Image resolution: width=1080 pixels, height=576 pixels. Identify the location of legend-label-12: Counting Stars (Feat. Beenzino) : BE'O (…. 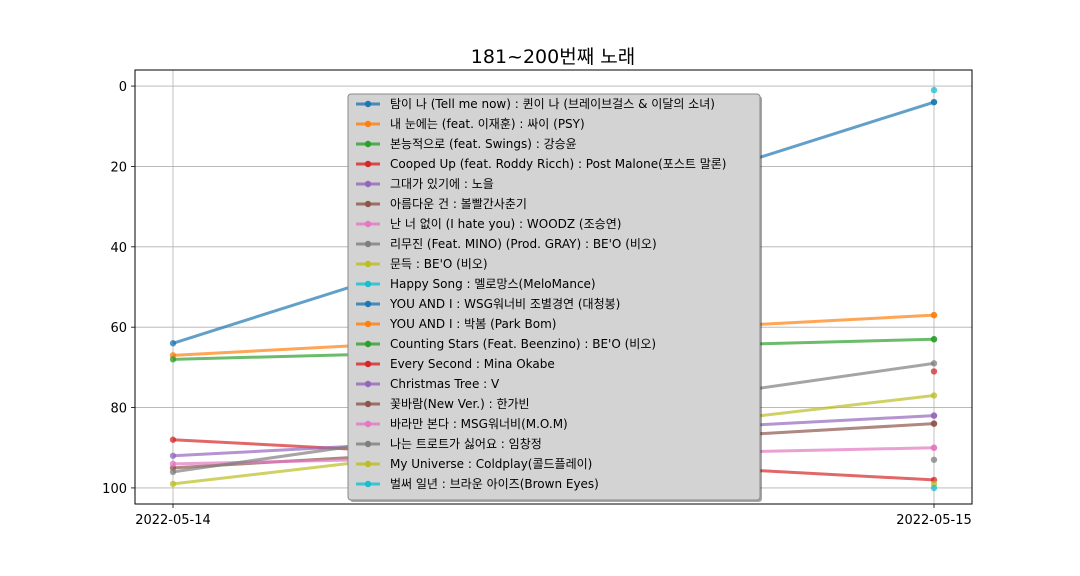
(523, 344).